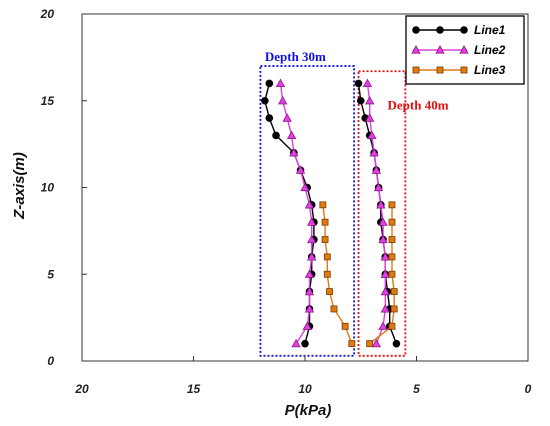 The image size is (550, 426). Describe the element at coordinates (48, 188) in the screenshot. I see `y-tick-label: 10` at that location.